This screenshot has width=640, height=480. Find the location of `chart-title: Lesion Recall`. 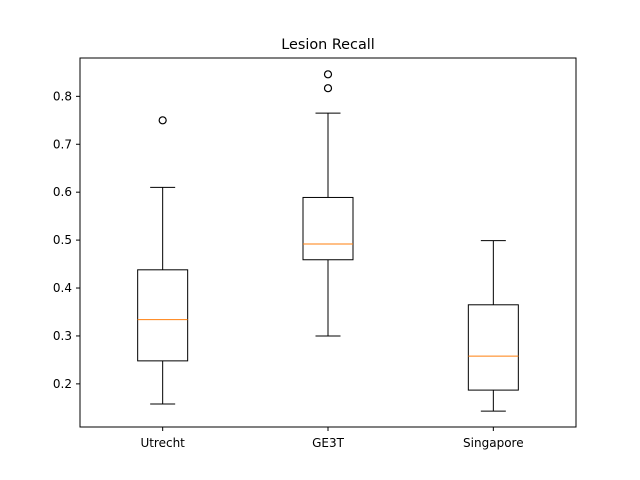

chart-title: Lesion Recall is located at coordinates (328, 45).